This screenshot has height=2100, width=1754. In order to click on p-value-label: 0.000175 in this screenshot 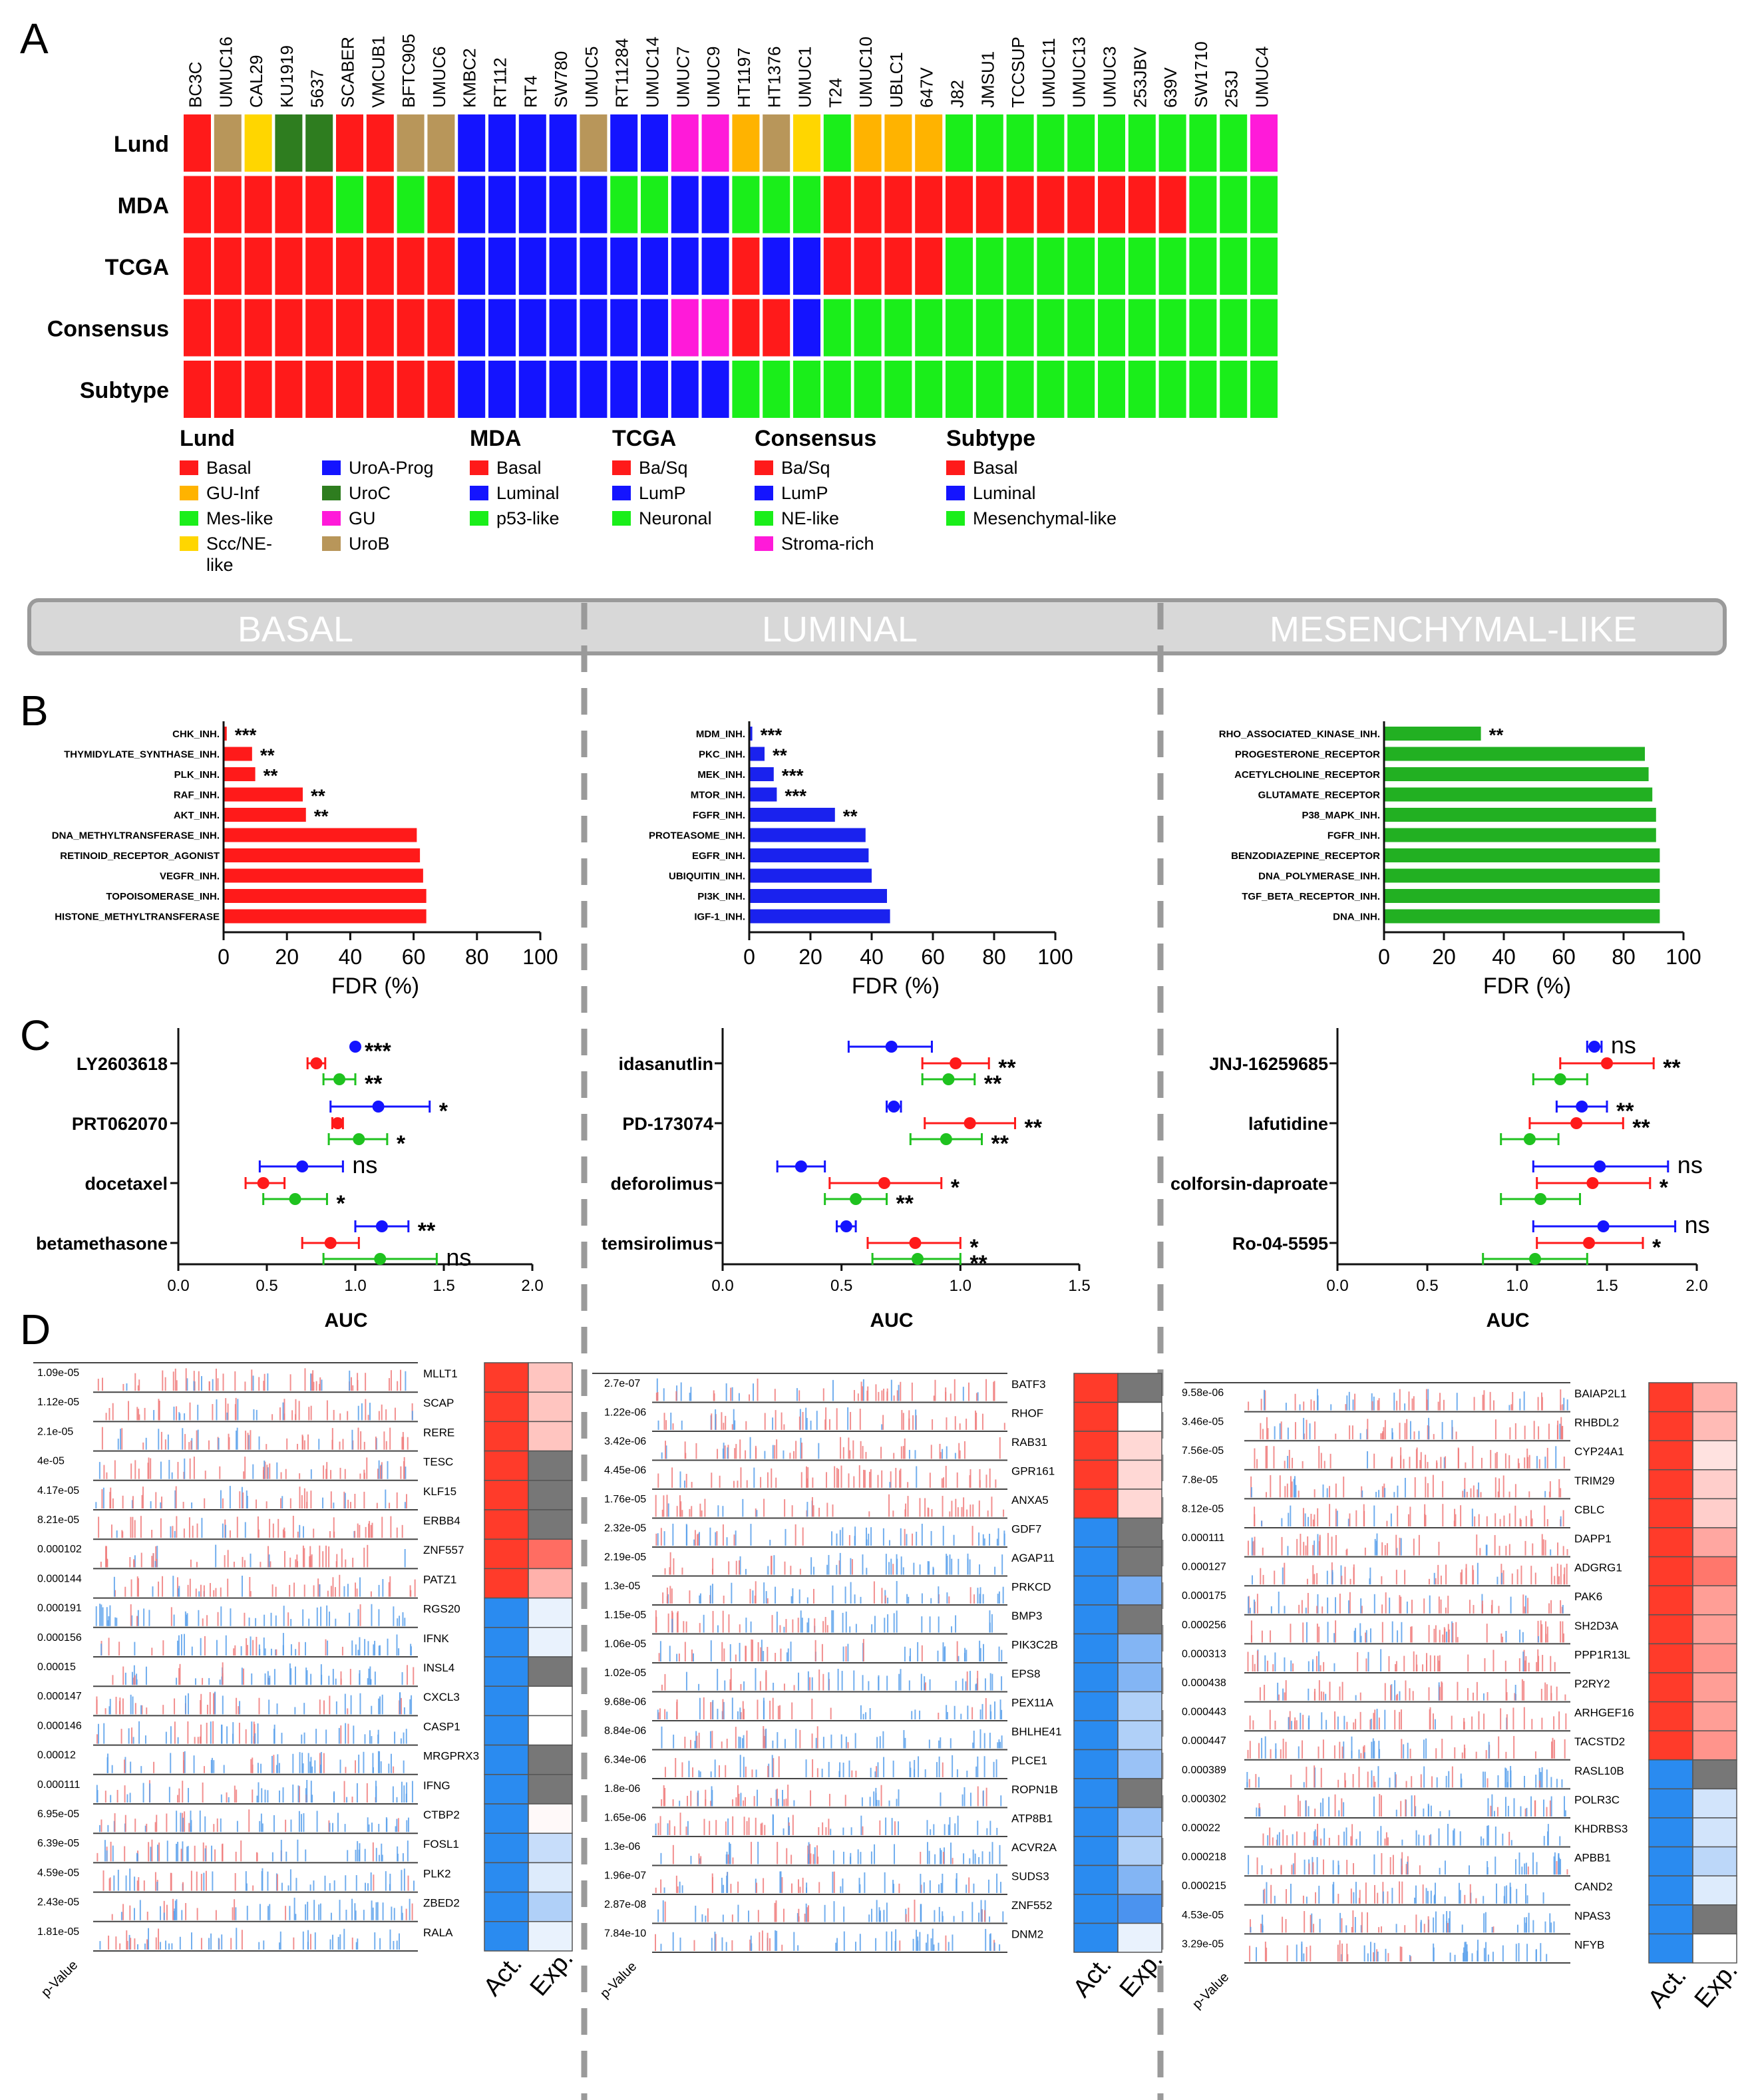, I will do `click(1204, 1596)`.